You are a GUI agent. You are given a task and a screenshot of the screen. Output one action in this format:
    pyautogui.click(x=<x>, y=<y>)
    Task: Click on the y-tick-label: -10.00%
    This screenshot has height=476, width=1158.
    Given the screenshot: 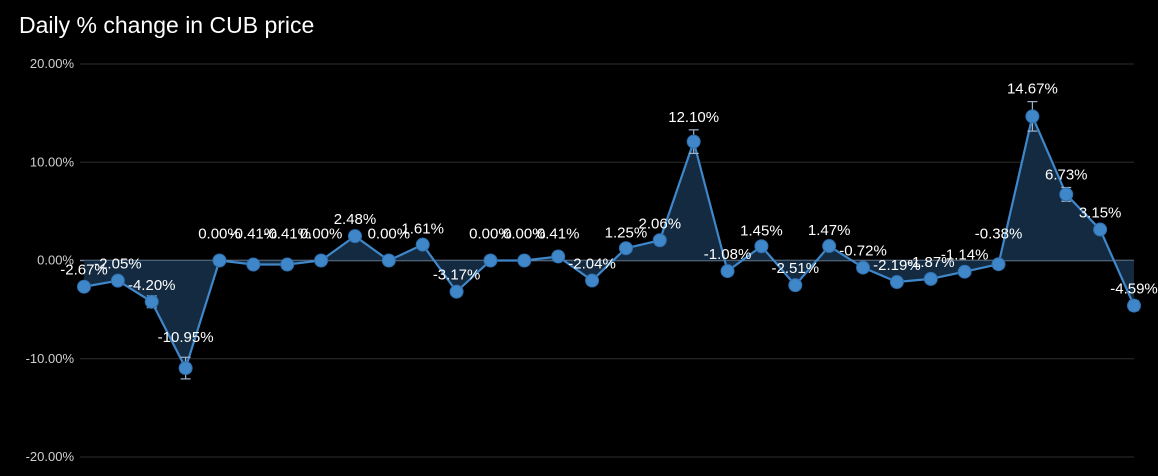 What is the action you would take?
    pyautogui.click(x=50, y=358)
    